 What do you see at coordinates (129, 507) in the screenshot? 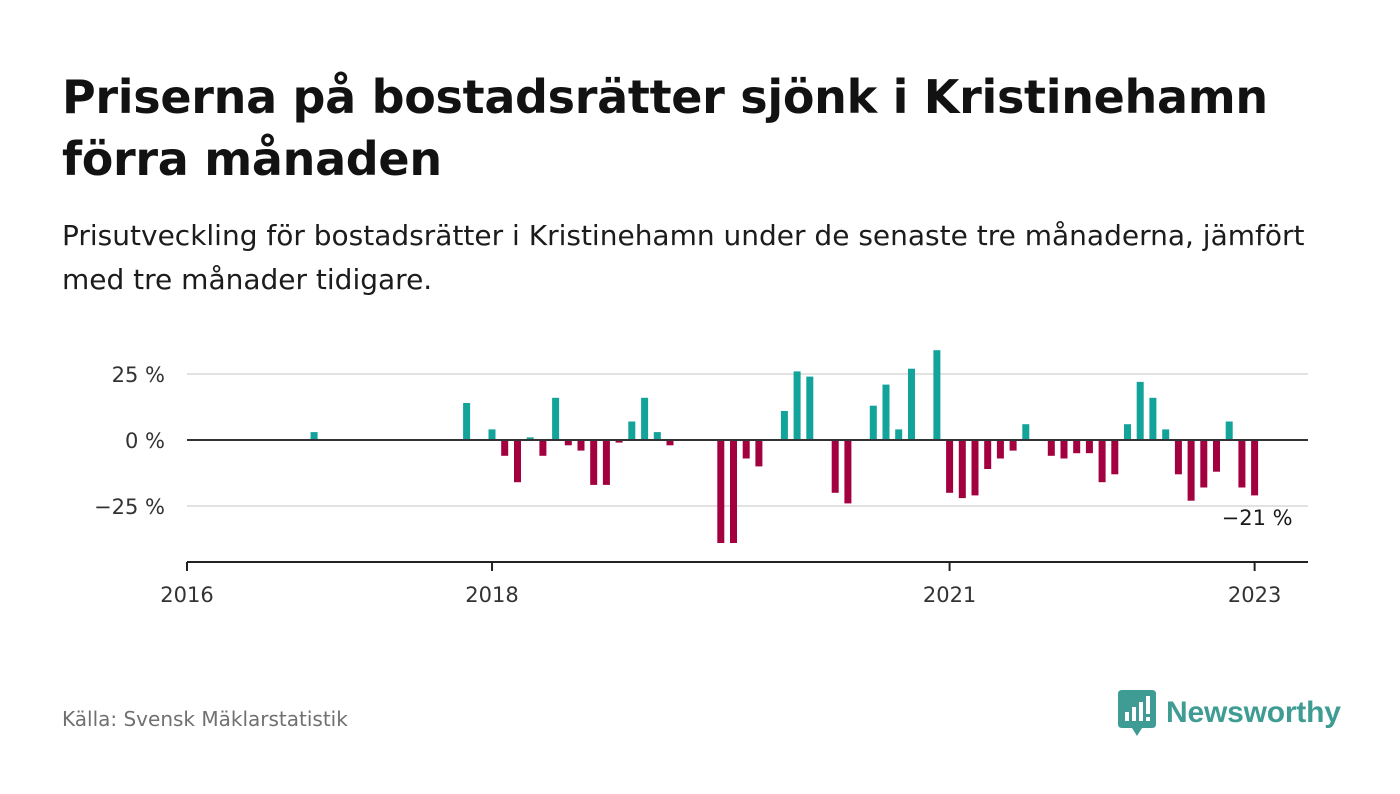
I see `y-tick-label: −25 %` at bounding box center [129, 507].